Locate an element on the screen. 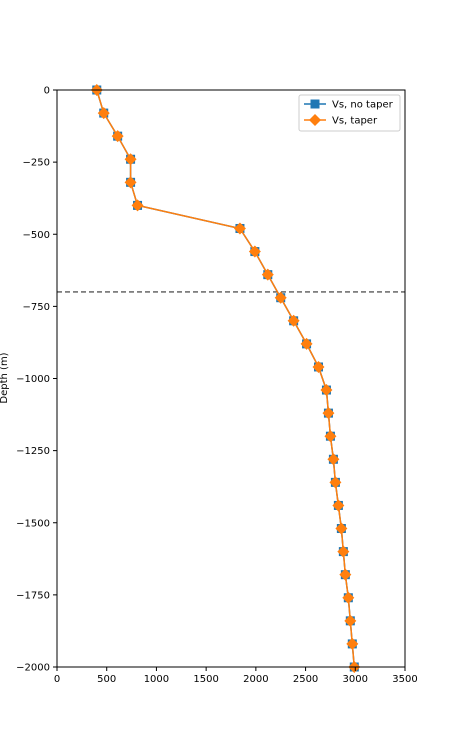 Image resolution: width=450 pixels, height=750 pixels. legend-entry-1: Vs, taper is located at coordinates (341, 120).